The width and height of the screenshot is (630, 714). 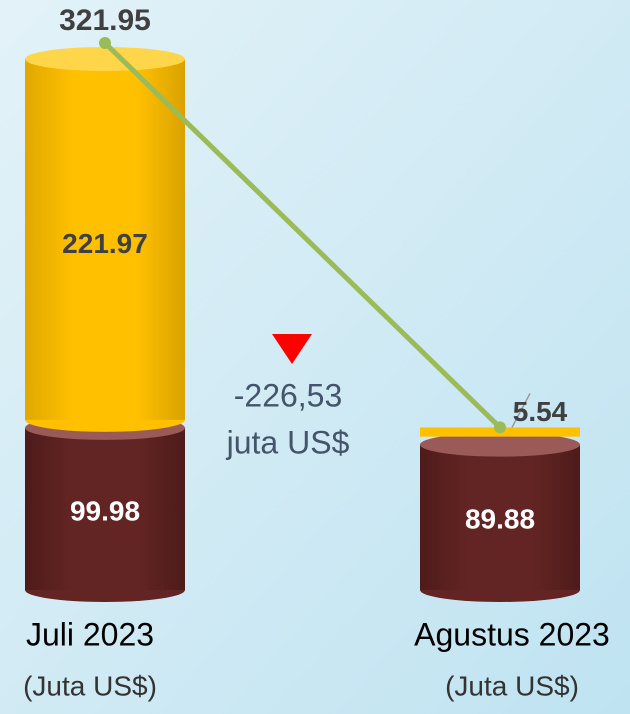 I want to click on segment-label: 5.54, so click(x=540, y=411).